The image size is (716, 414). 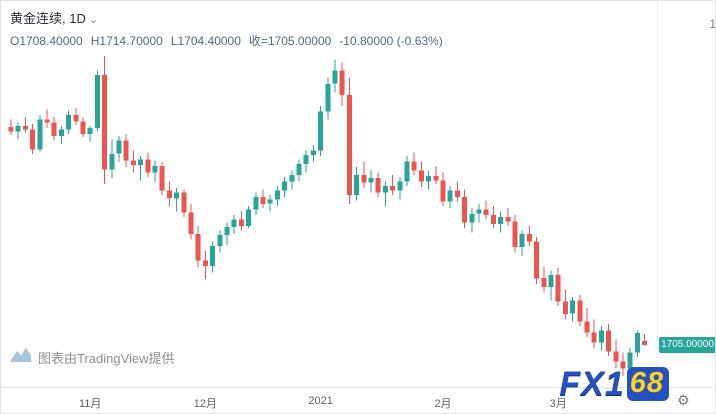 I want to click on symbol-name: 黄金连续, so click(x=36, y=18).